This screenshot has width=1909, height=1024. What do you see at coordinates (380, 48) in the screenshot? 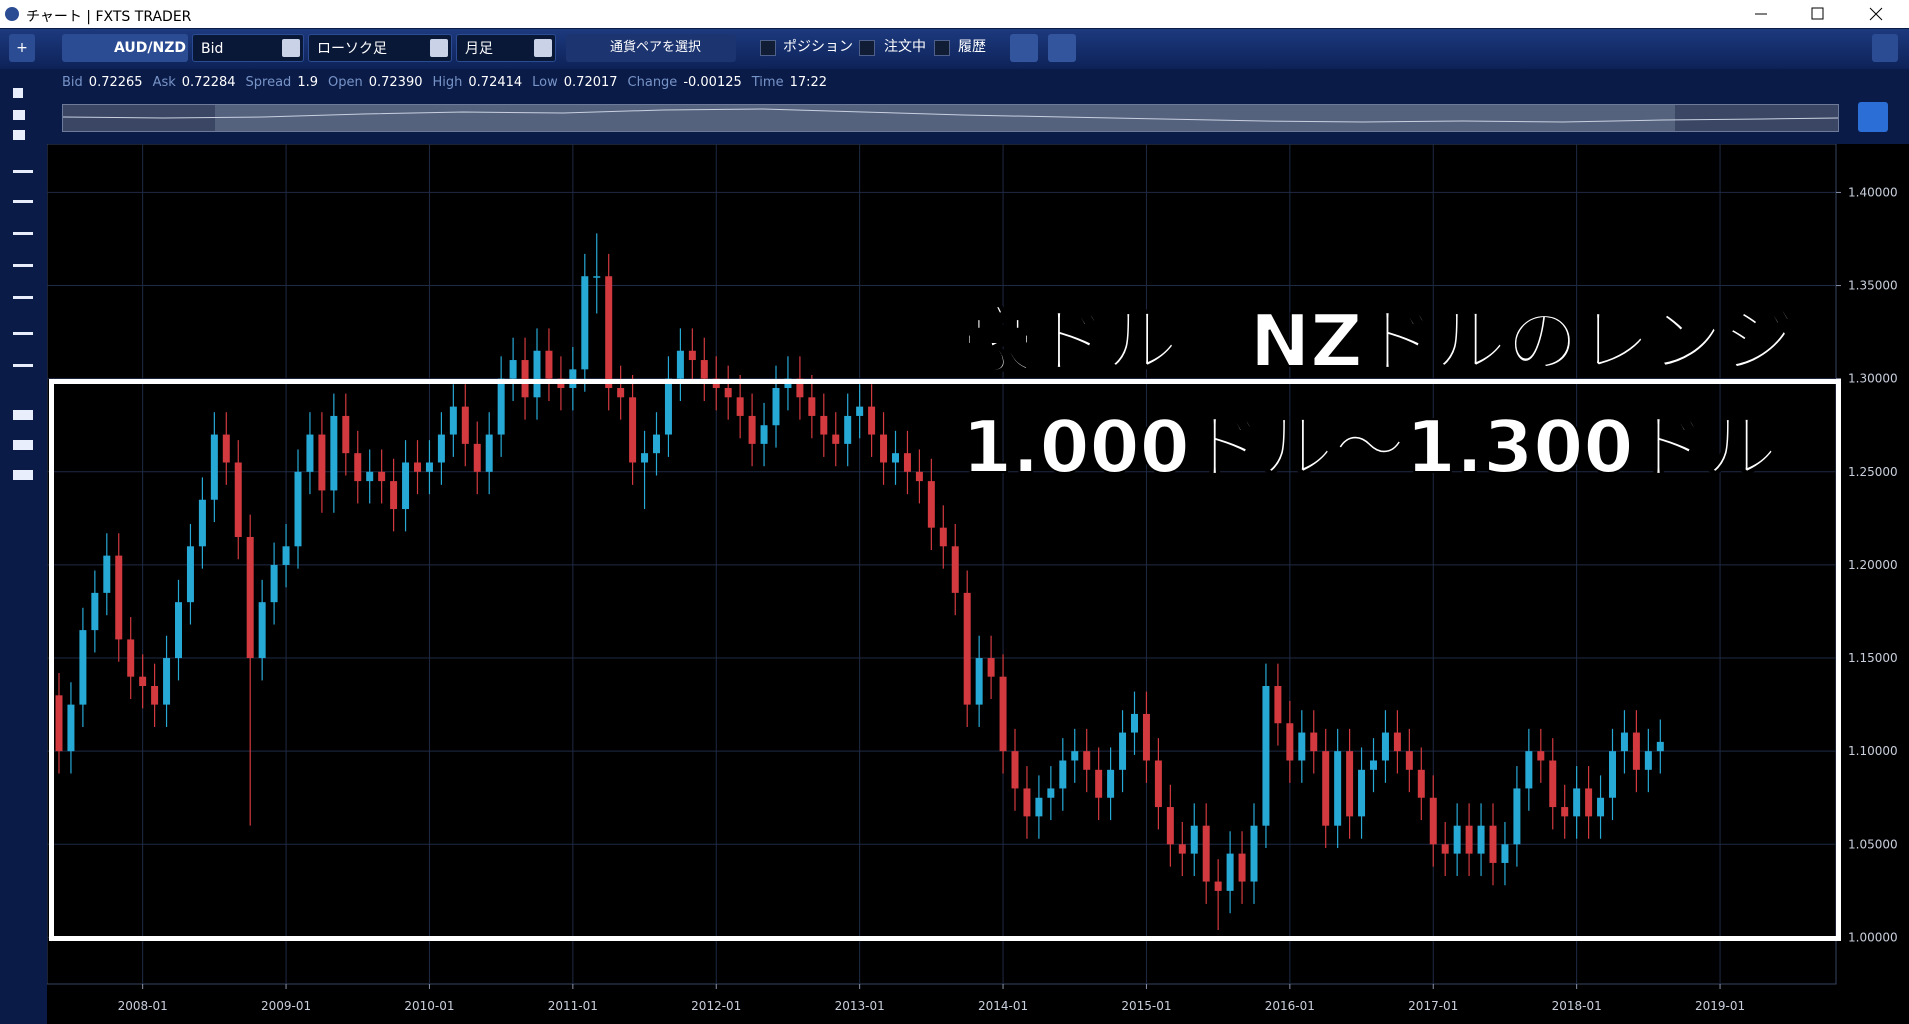
I see `chart-style-select: ローソク足` at bounding box center [380, 48].